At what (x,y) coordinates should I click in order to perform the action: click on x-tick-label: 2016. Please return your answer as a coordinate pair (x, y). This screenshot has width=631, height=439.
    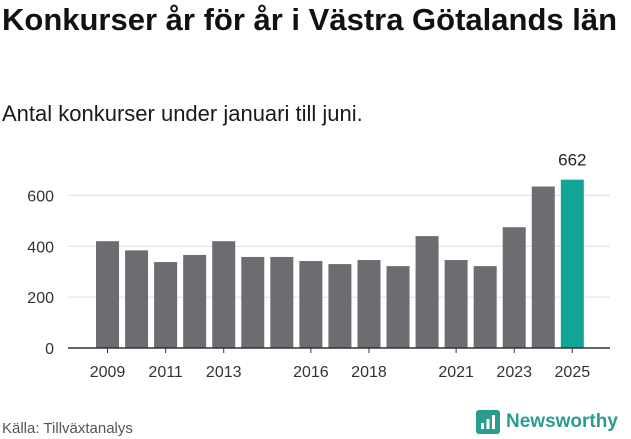
    Looking at the image, I should click on (311, 372).